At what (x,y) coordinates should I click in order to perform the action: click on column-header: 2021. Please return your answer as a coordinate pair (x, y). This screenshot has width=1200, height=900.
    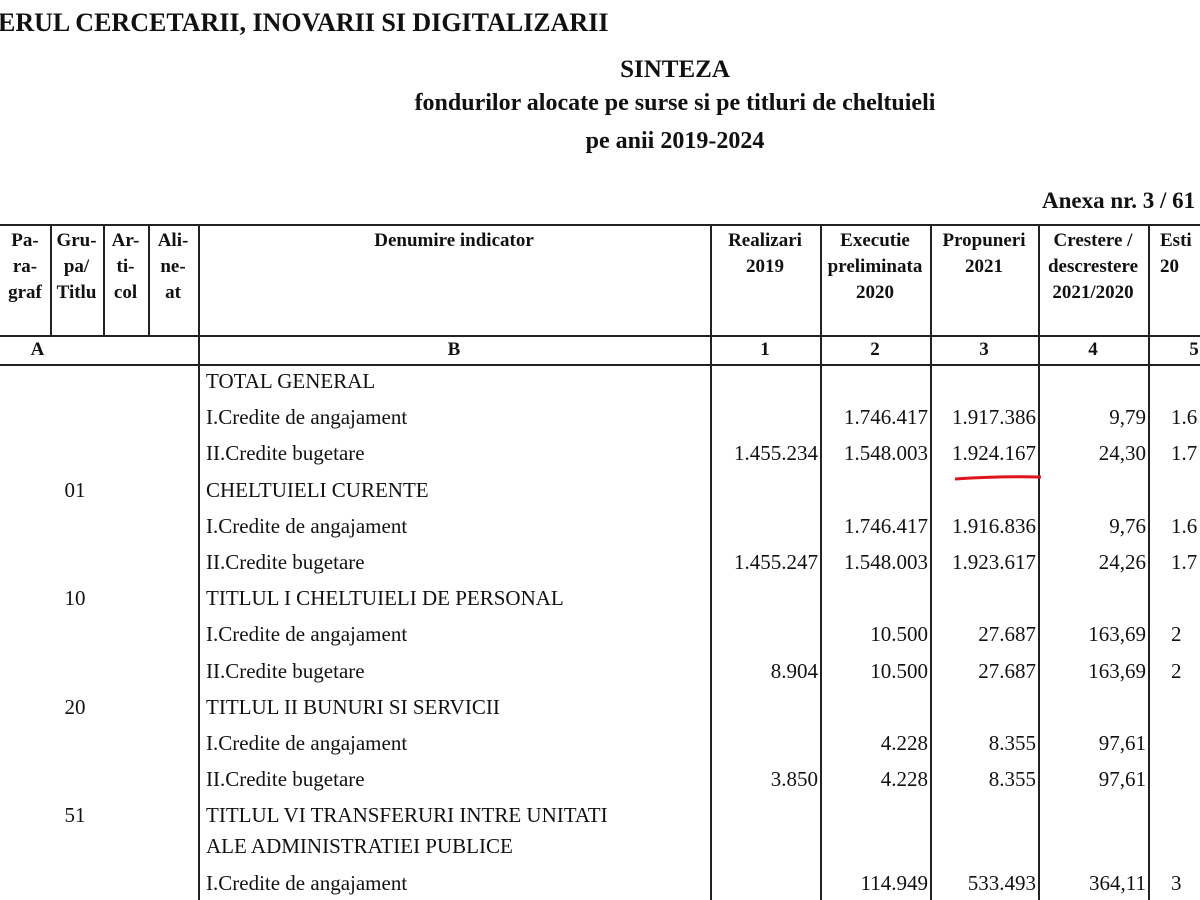
    Looking at the image, I should click on (984, 266).